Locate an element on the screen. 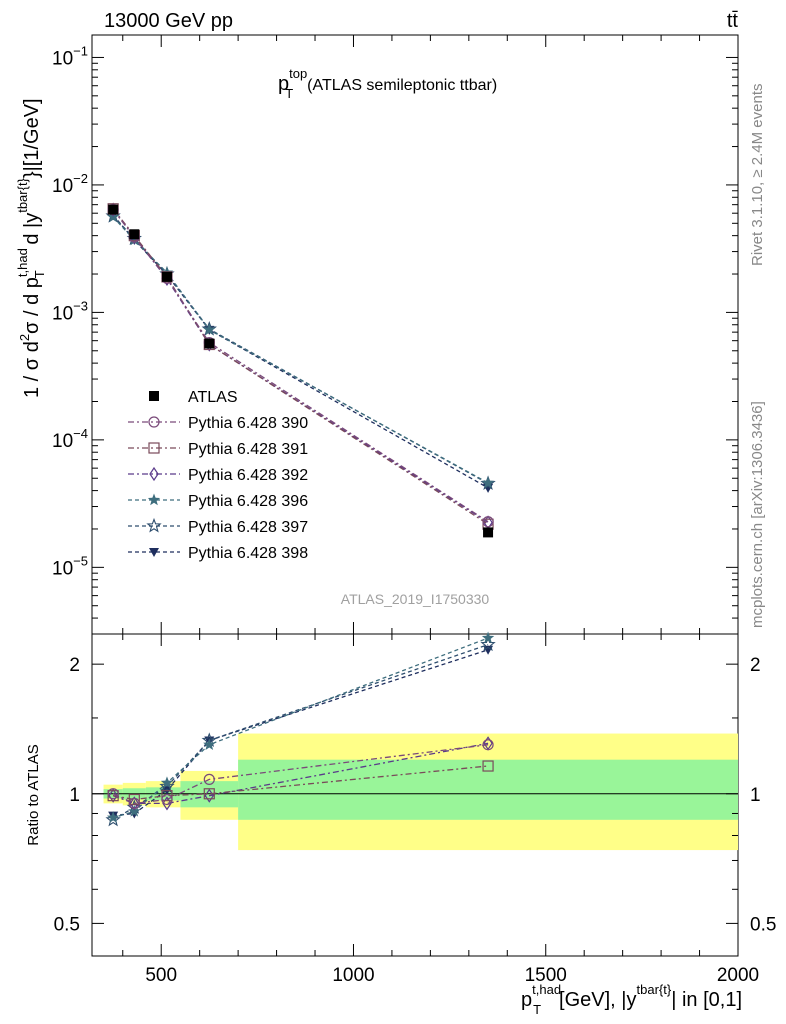 The height and width of the screenshot is (1024, 786). ratio-xlabel: pt,had T [GeV], |ytbar{t}| in [0,1] is located at coordinates (631, 999).